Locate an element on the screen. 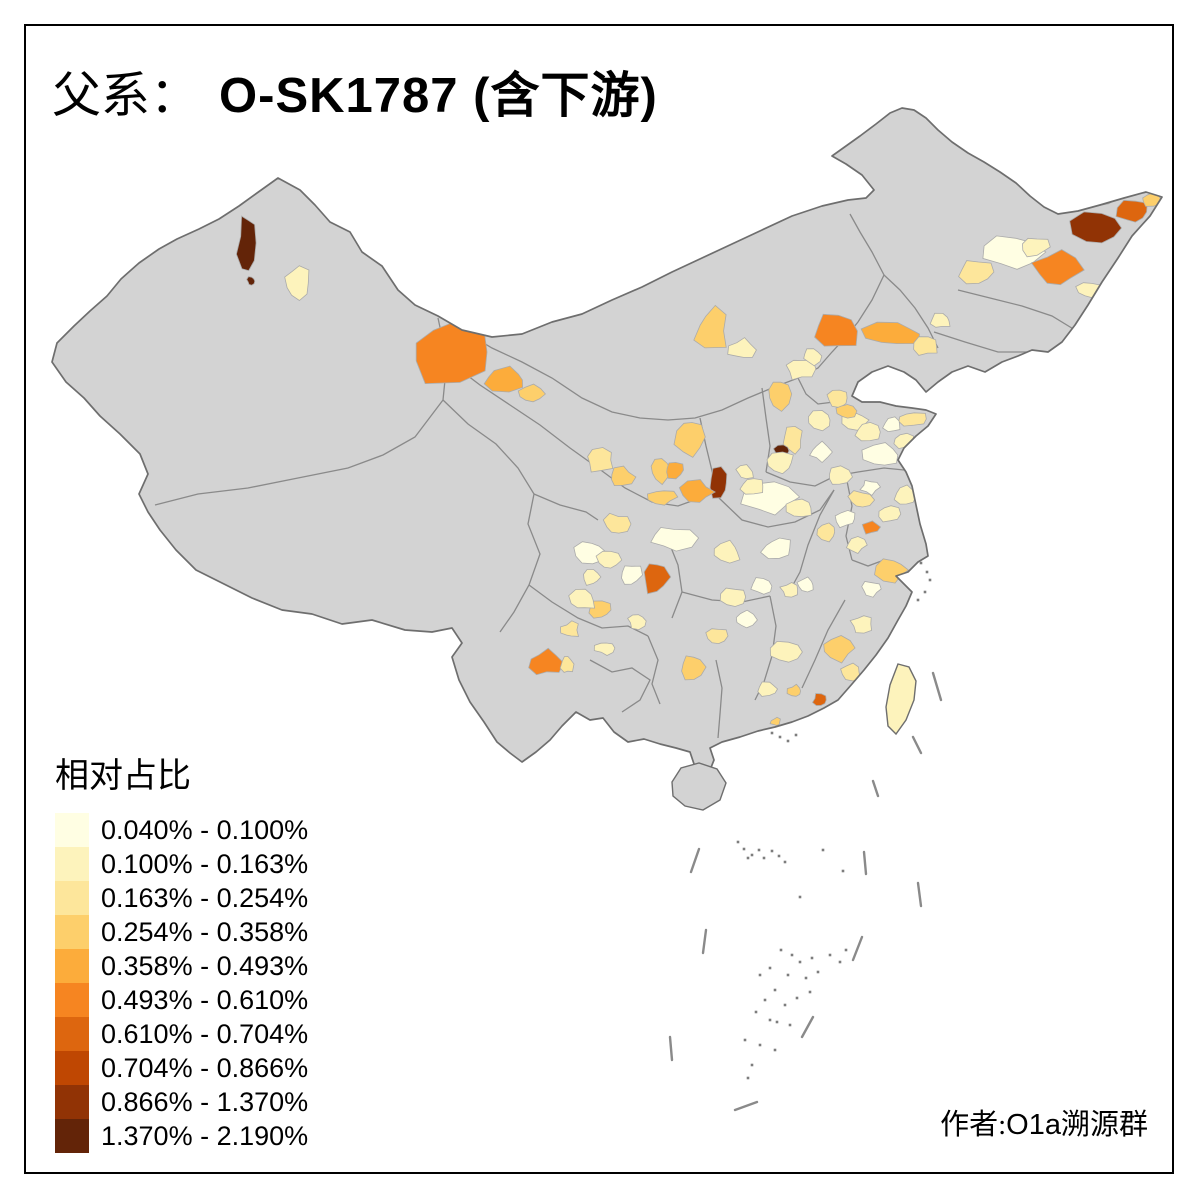  legend-title: 相对占比 is located at coordinates (123, 776).